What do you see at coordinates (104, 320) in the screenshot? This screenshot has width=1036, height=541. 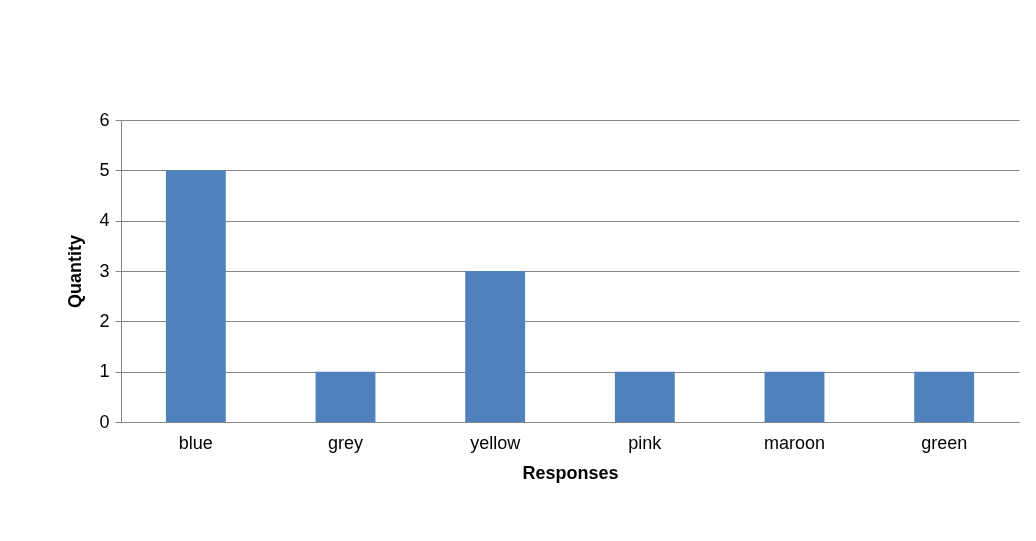 I see `y-tick-label: 2` at bounding box center [104, 320].